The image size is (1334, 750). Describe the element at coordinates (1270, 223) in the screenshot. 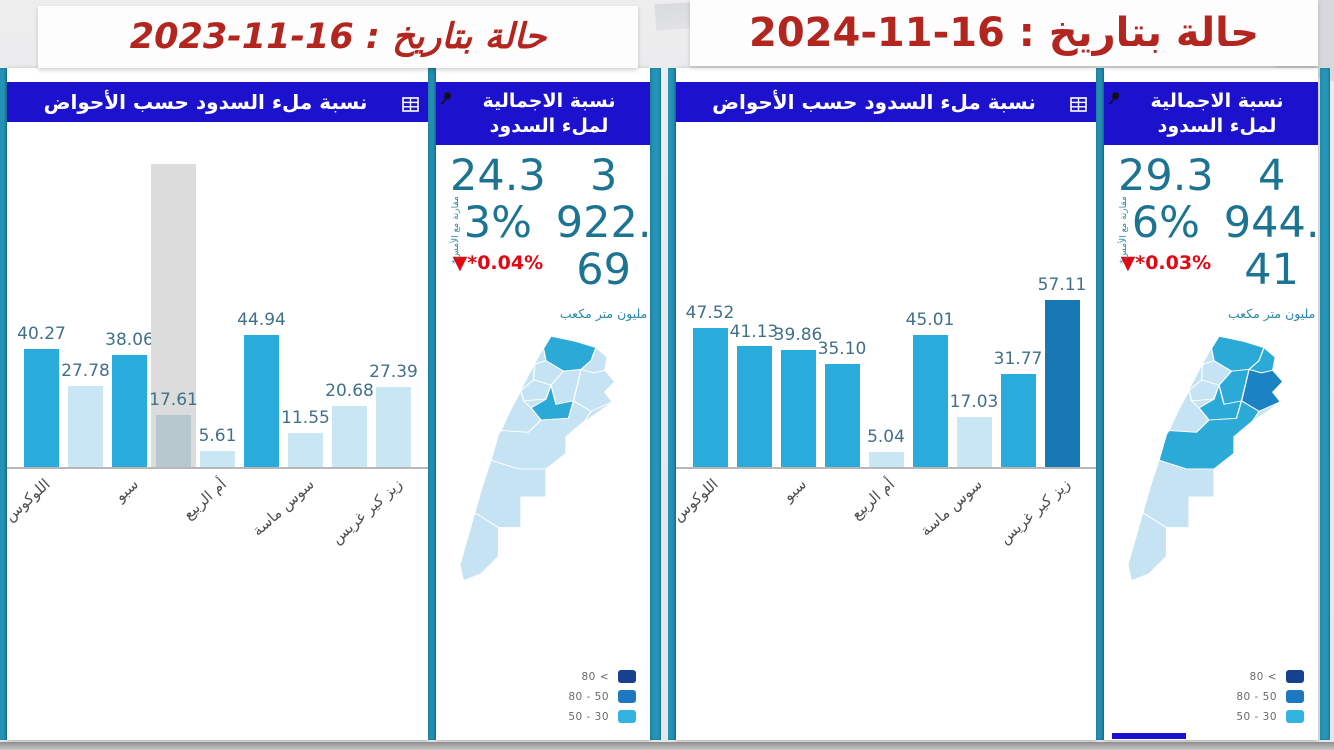

I see `kpi-total-line2: 944.` at that location.